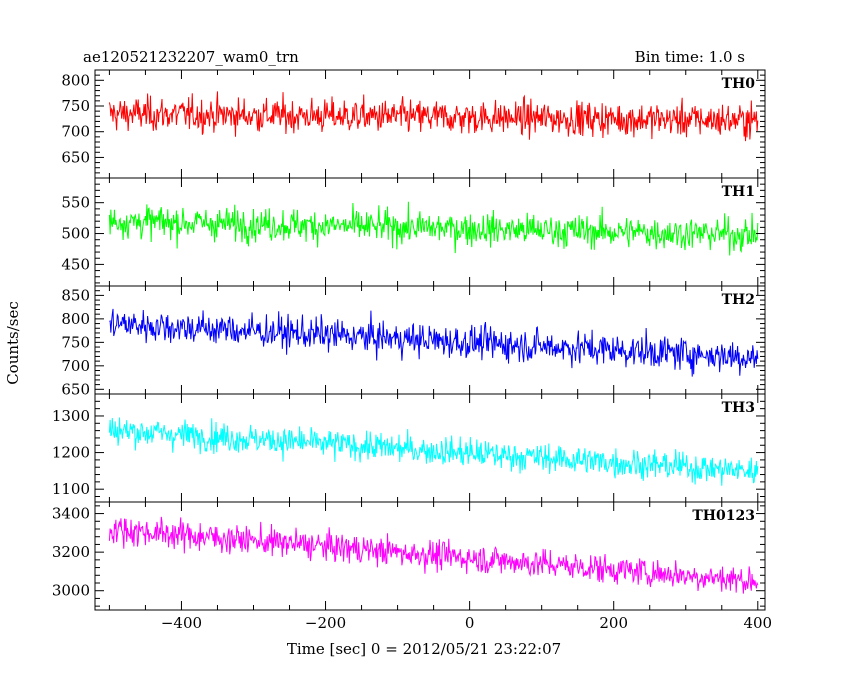  Describe the element at coordinates (739, 84) in the screenshot. I see `panel-label-th0: TH0` at that location.